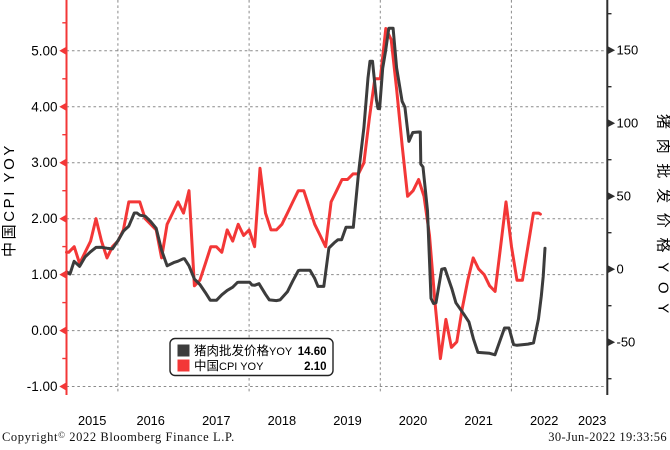 Image resolution: width=670 pixels, height=450 pixels. What do you see at coordinates (628, 50) in the screenshot?
I see `svg-text: 150` at bounding box center [628, 50].